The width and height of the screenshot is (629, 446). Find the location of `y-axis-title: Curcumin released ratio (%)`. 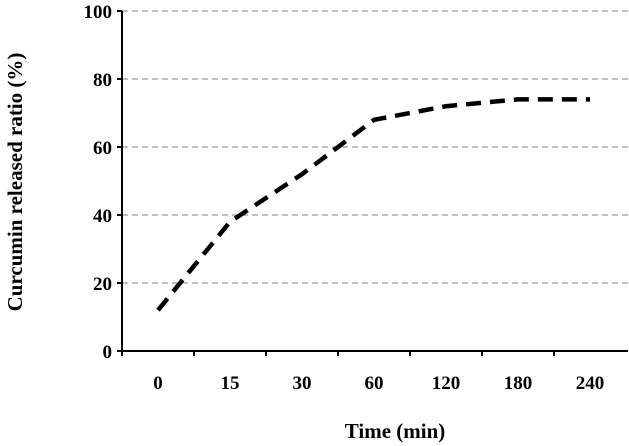

y-axis-title: Curcumin released ratio (%) is located at coordinates (15, 182).